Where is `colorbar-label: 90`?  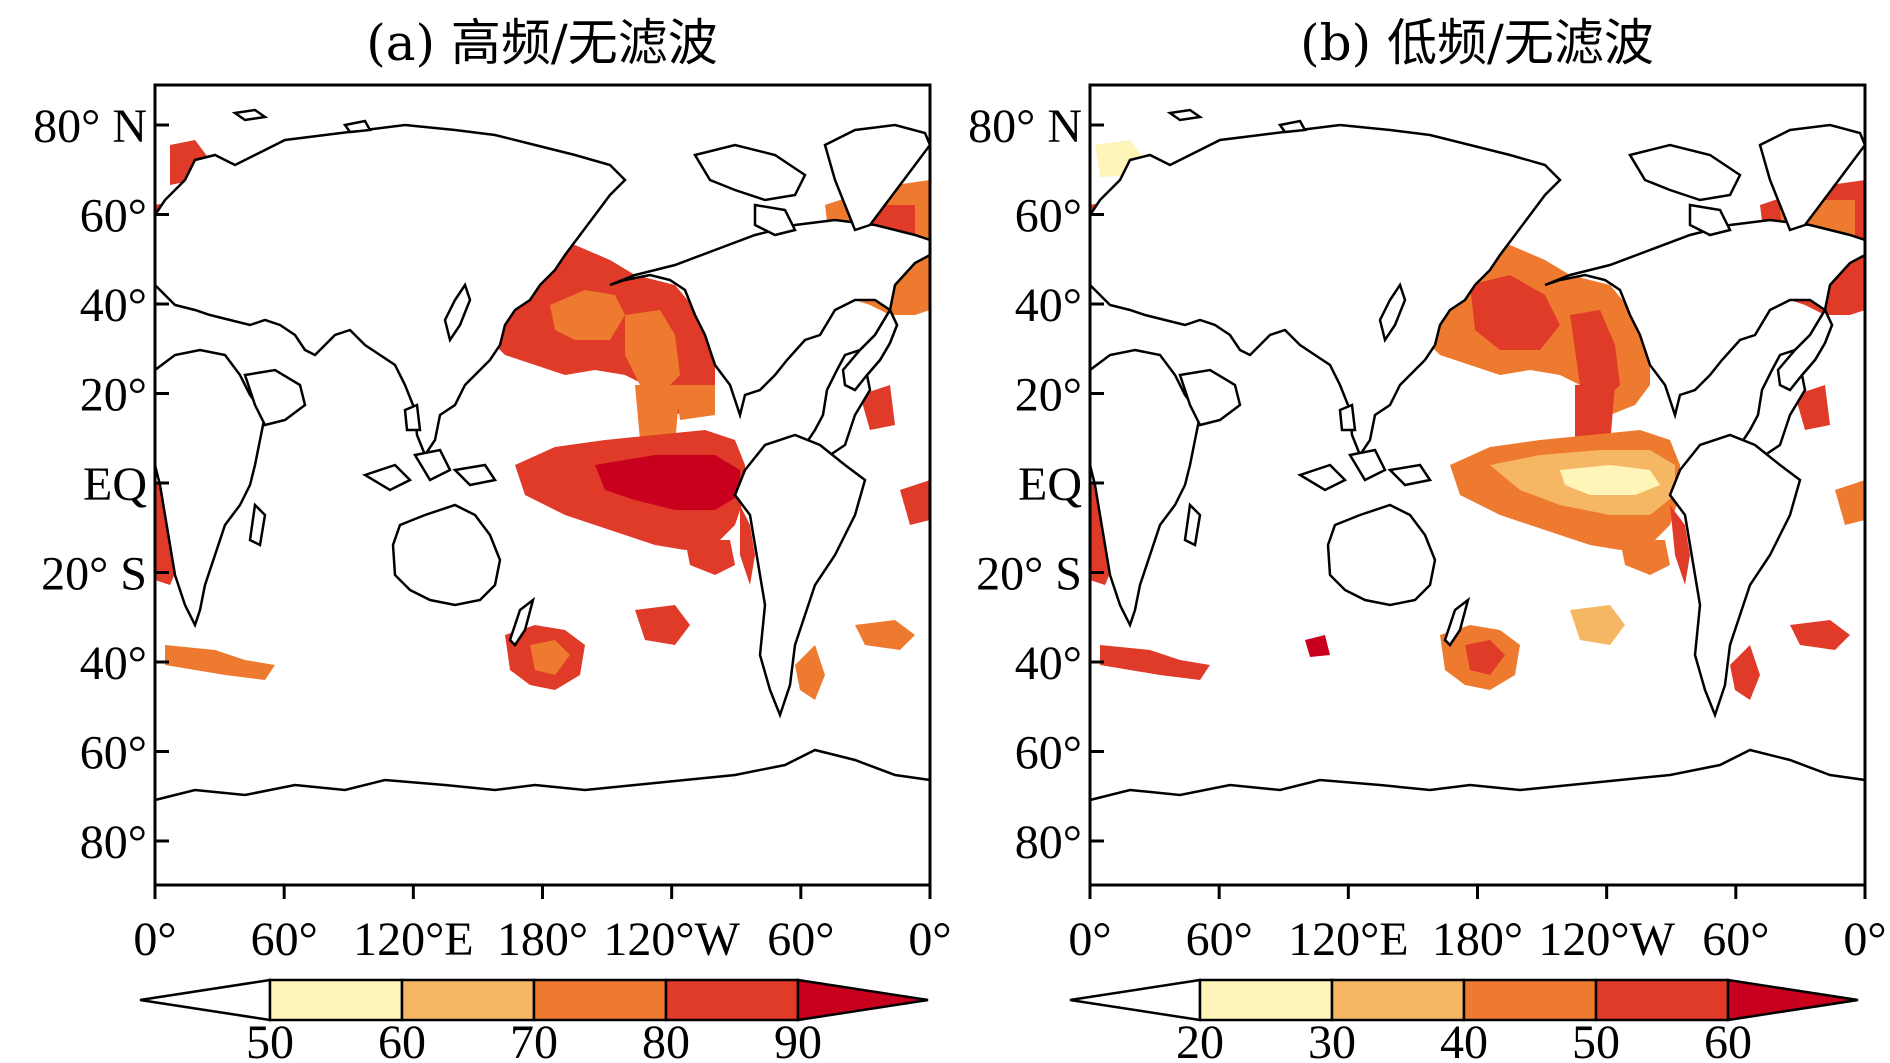
colorbar-label: 90 is located at coordinates (798, 1039).